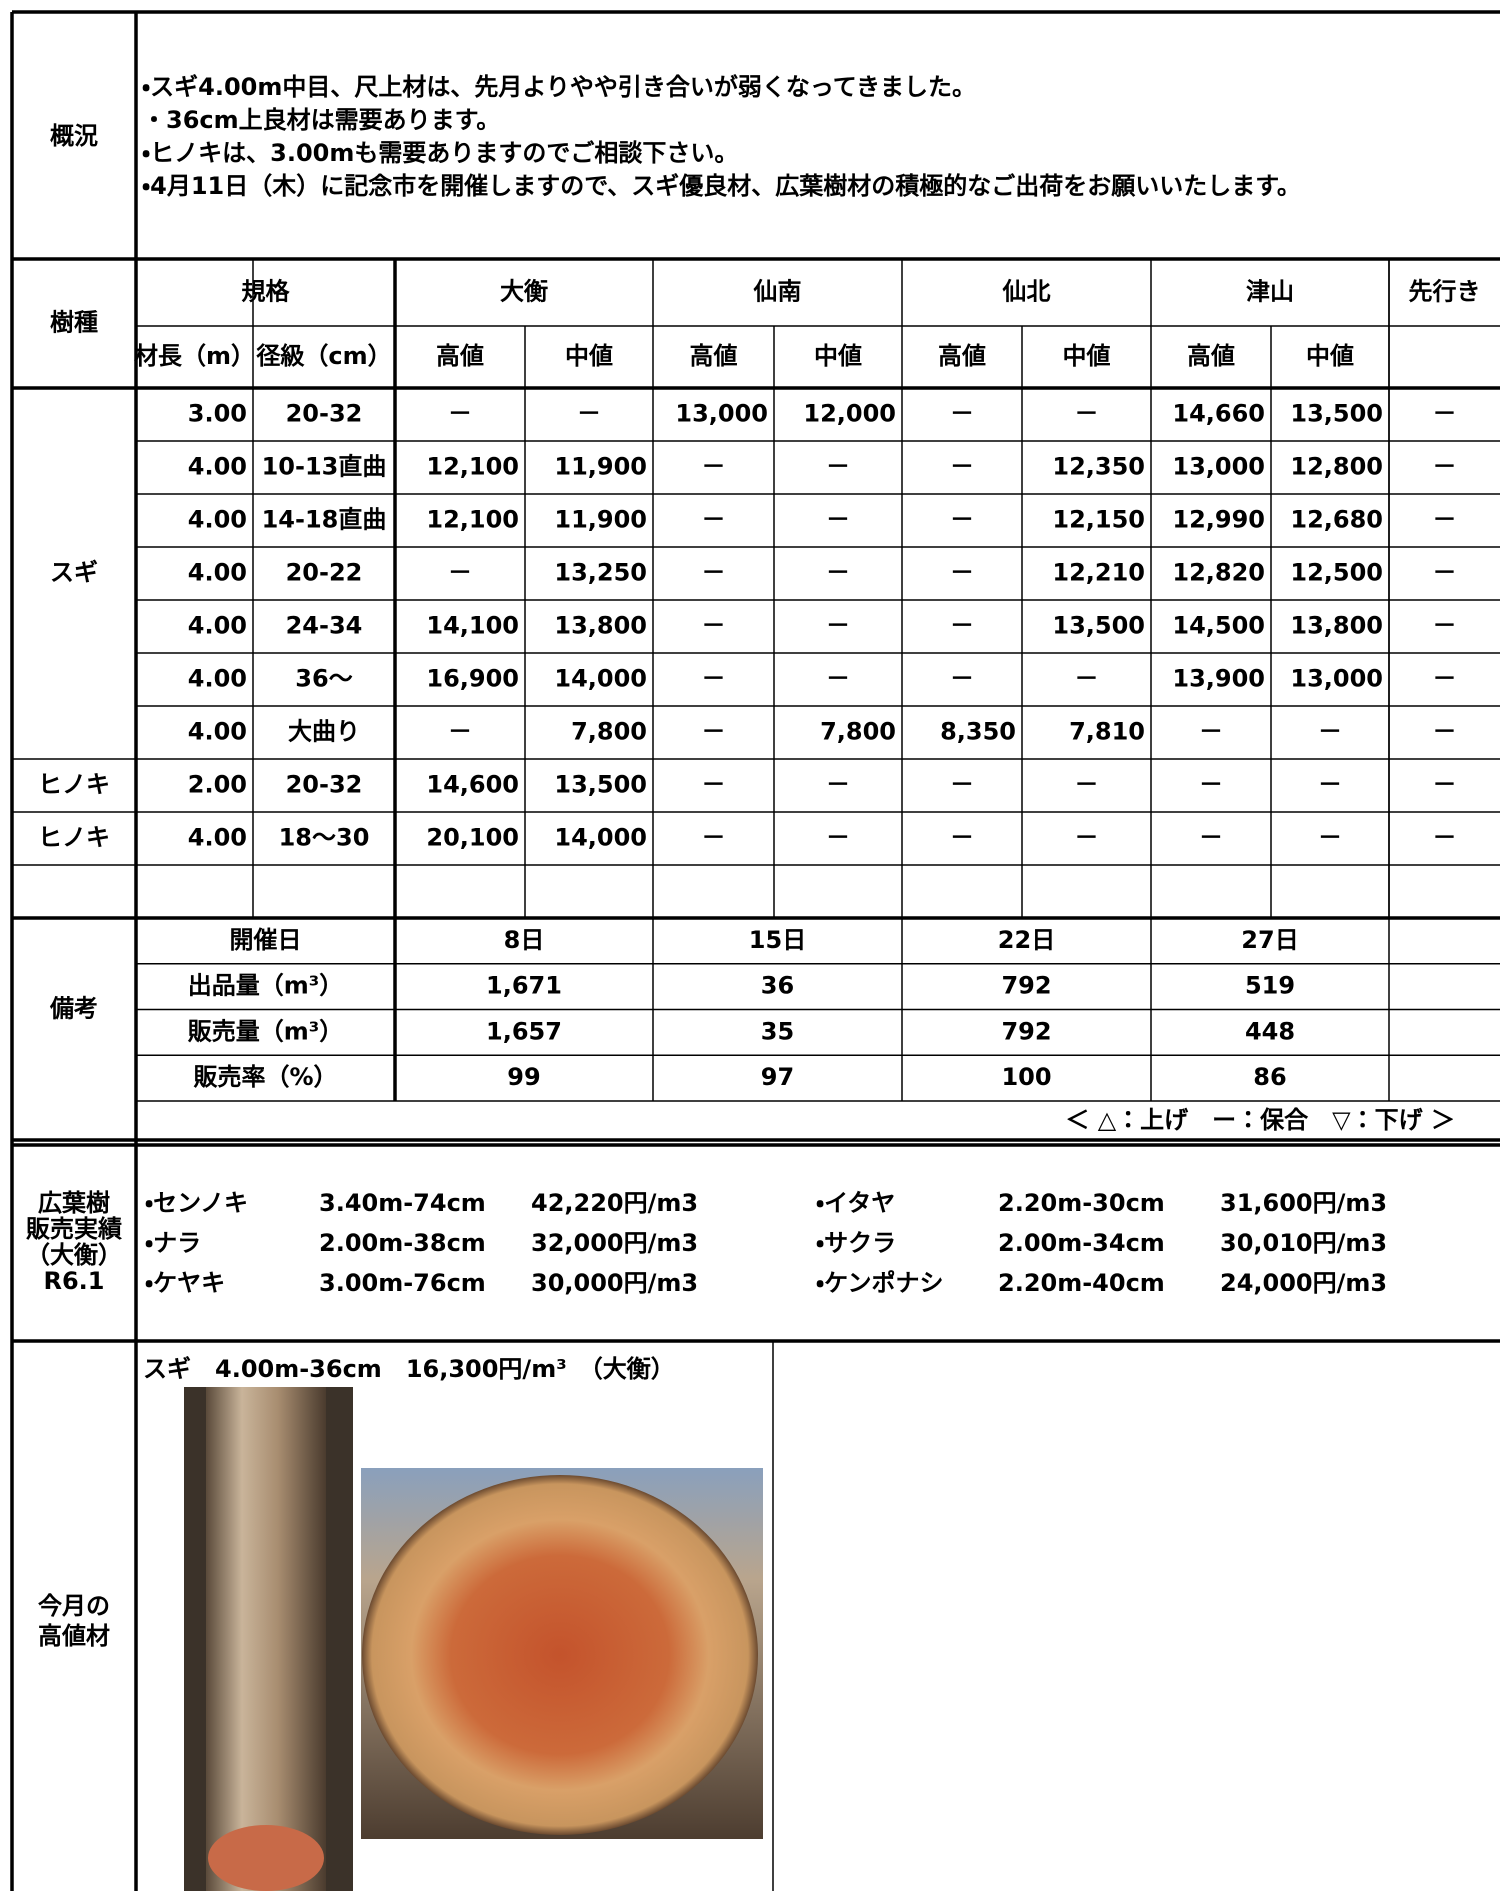 This screenshot has height=1891, width=1500. I want to click on header: 先行き, so click(1445, 292).